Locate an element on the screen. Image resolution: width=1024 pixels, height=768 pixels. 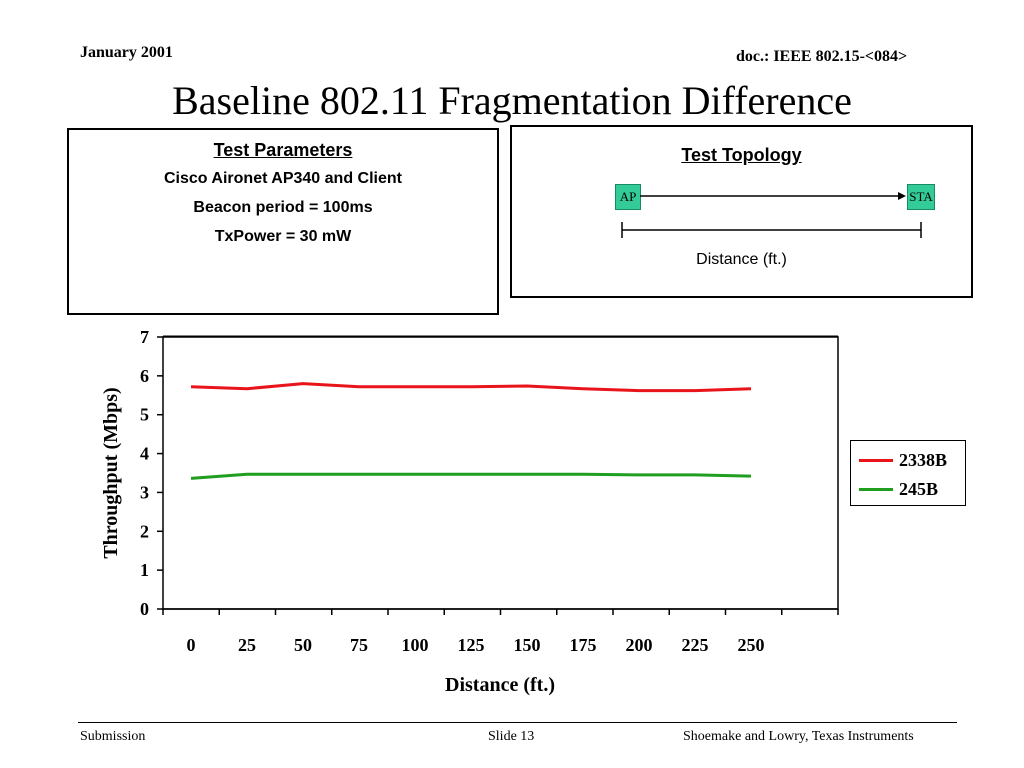
test-parameters-heading: Test Parameters is located at coordinates (283, 150).